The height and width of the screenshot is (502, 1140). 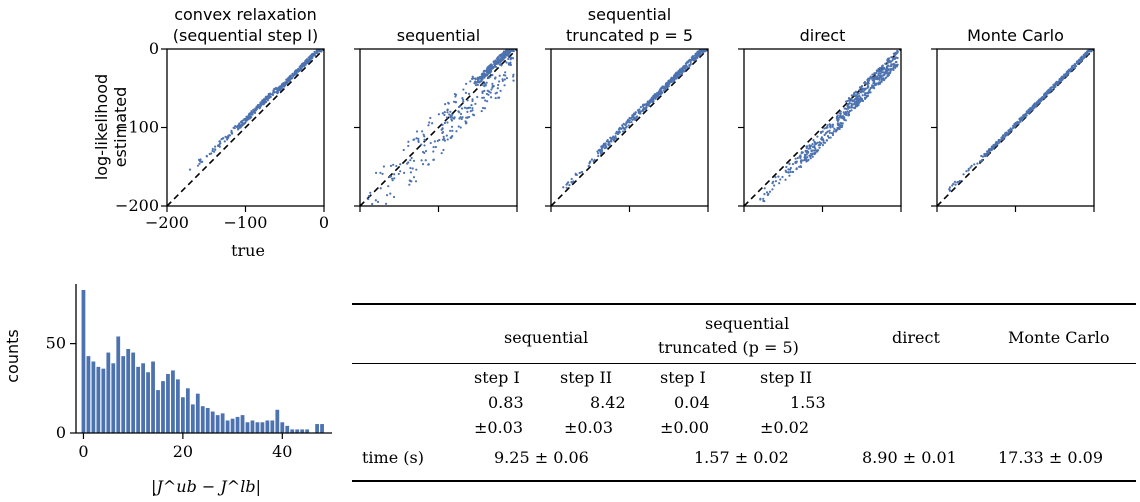 I want to click on y-tick-label: 0, so click(x=154, y=48).